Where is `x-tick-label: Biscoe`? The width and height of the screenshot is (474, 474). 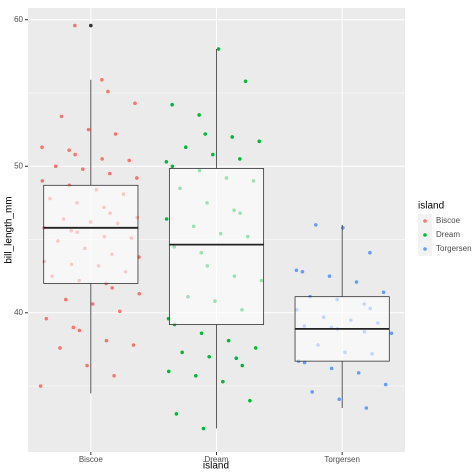 x-tick-label: Biscoe is located at coordinates (91, 459).